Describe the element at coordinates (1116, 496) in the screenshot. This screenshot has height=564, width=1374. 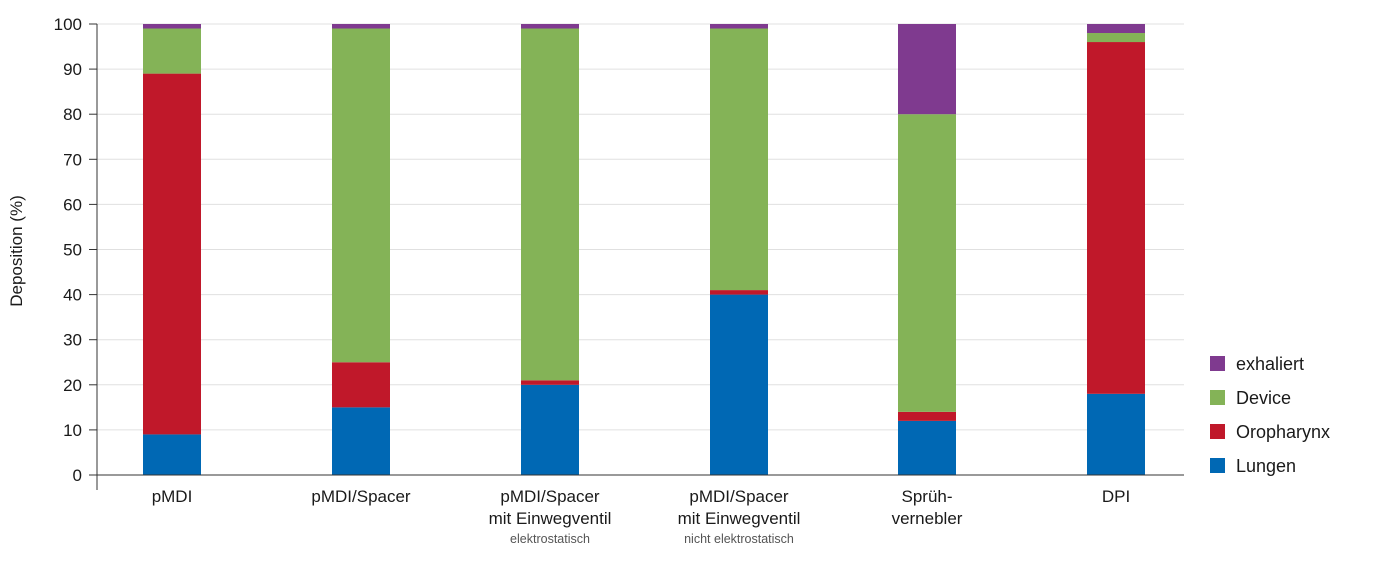
I see `x-tick-label: DPI` at that location.